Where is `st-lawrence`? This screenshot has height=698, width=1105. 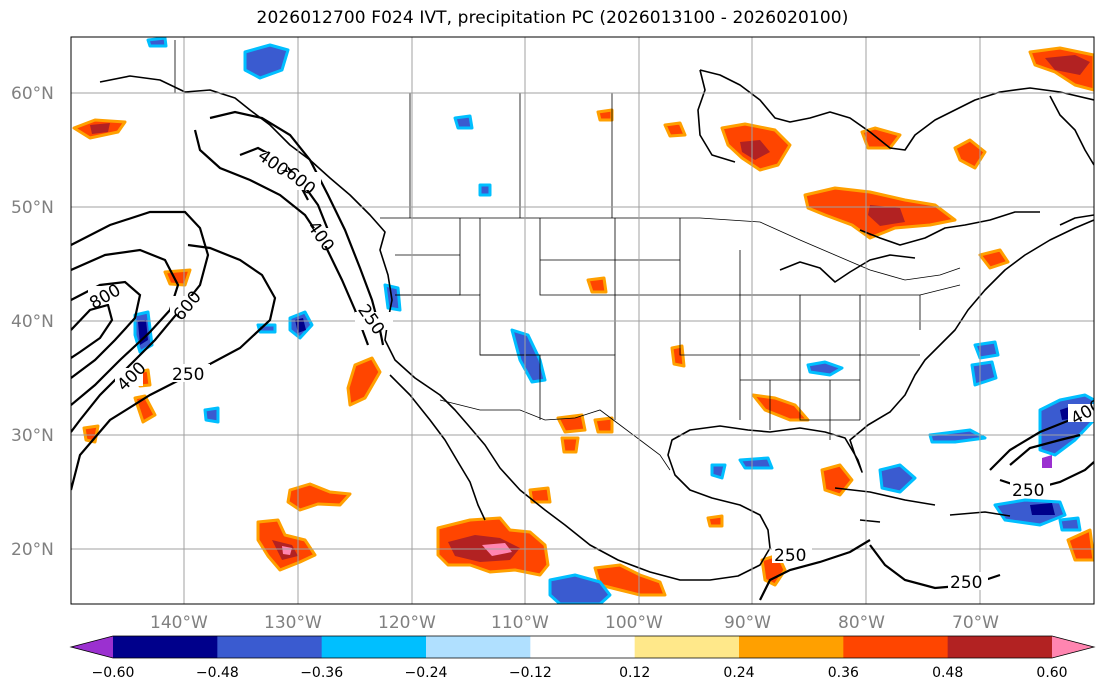 st-lawrence is located at coordinates (949, 228).